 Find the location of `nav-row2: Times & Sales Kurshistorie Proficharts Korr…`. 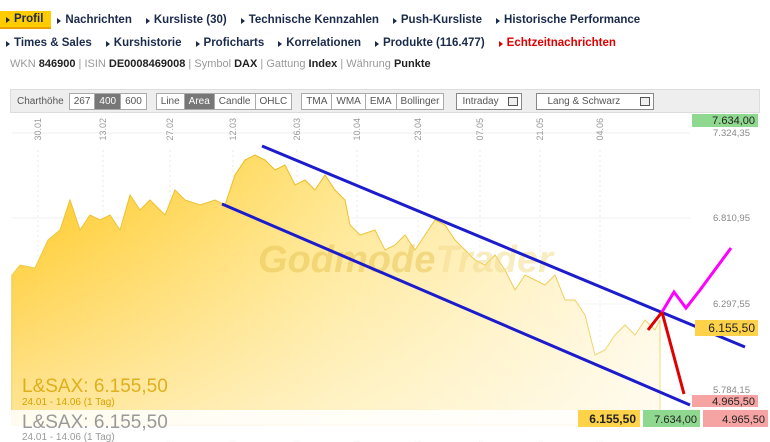

nav-row2: Times & Sales Kurshistorie Proficharts Korr… is located at coordinates (312, 43).